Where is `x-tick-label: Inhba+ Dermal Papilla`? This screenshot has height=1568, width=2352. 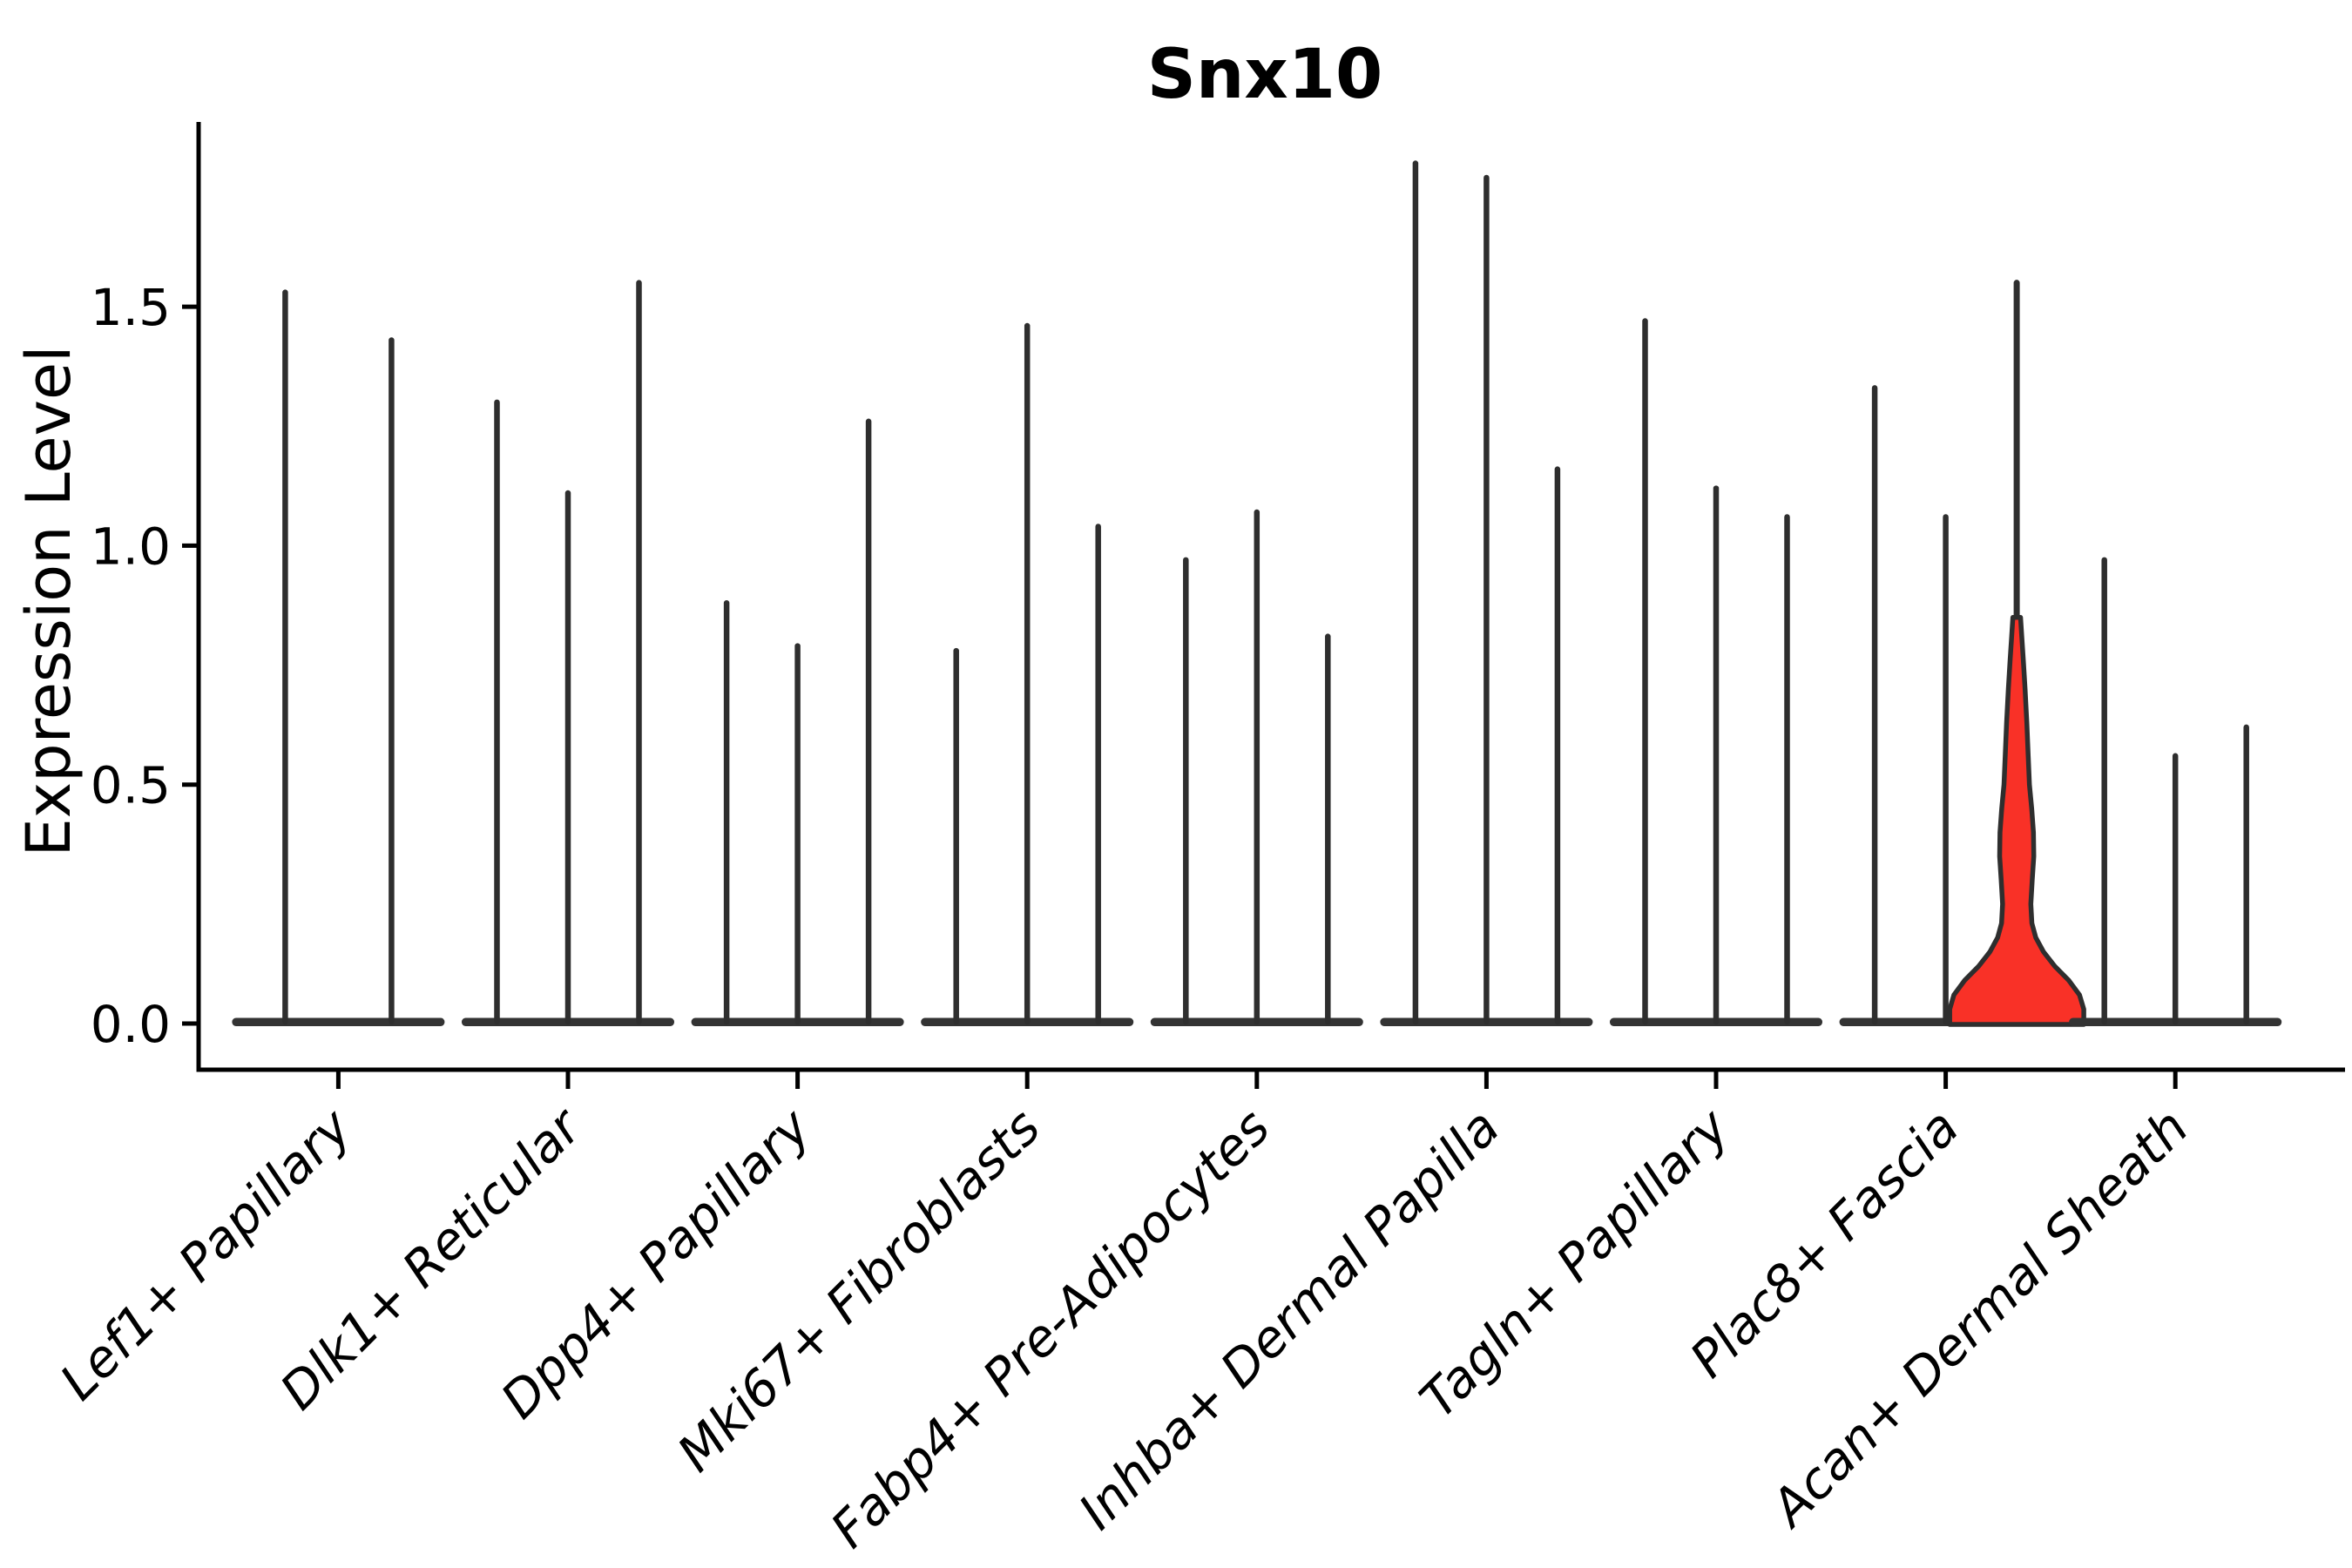
x-tick-label: Inhba+ Dermal Papilla is located at coordinates (1289, 1319).